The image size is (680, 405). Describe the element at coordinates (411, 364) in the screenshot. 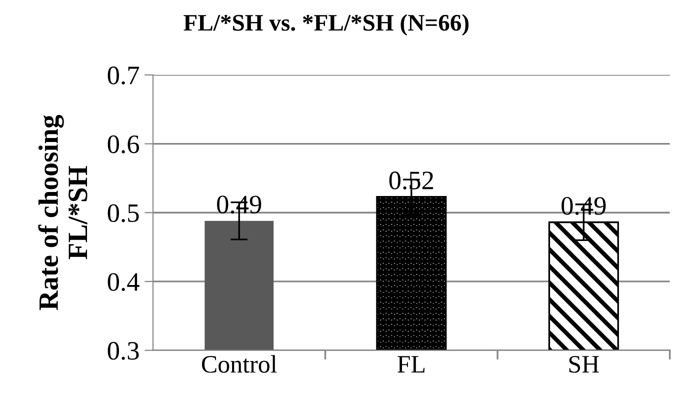

I see `x-tick-label: FL` at that location.